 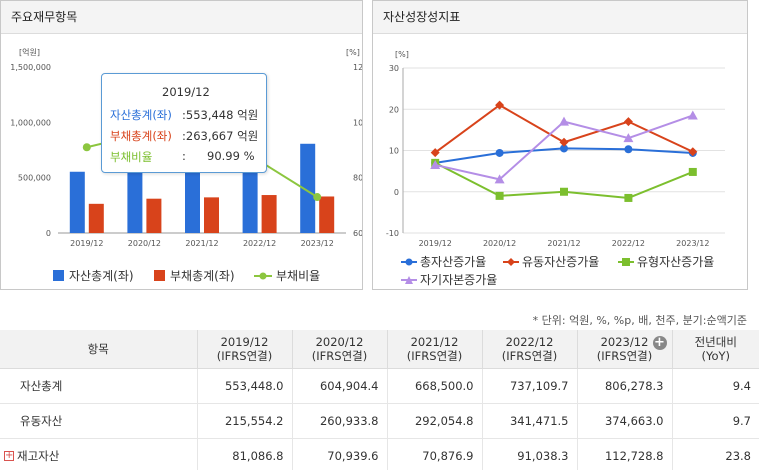 What do you see at coordinates (29, 52) in the screenshot?
I see `left-y-unit: [억원]` at bounding box center [29, 52].